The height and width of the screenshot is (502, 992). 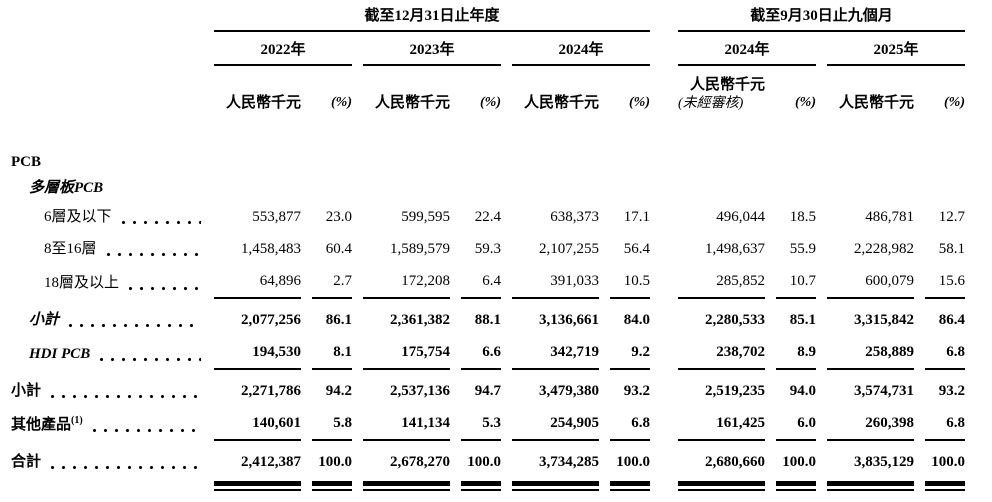 What do you see at coordinates (107, 282) in the screenshot?
I see `row-label: 18層及以上` at bounding box center [107, 282].